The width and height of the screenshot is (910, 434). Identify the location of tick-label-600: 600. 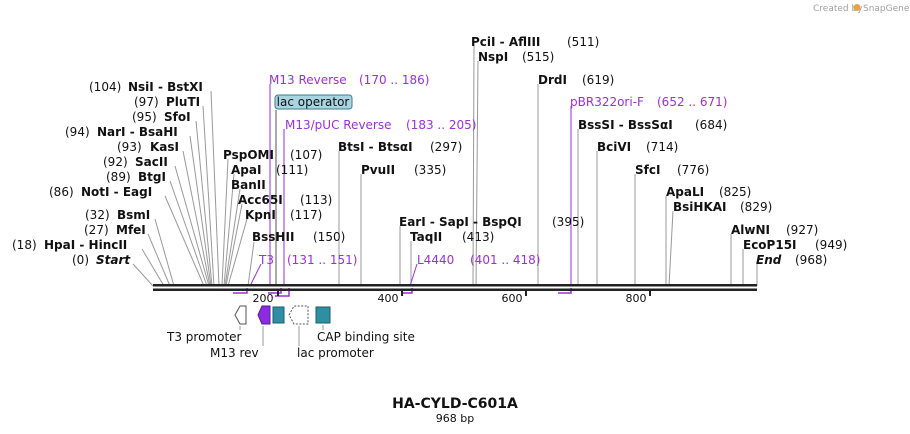
(512, 298).